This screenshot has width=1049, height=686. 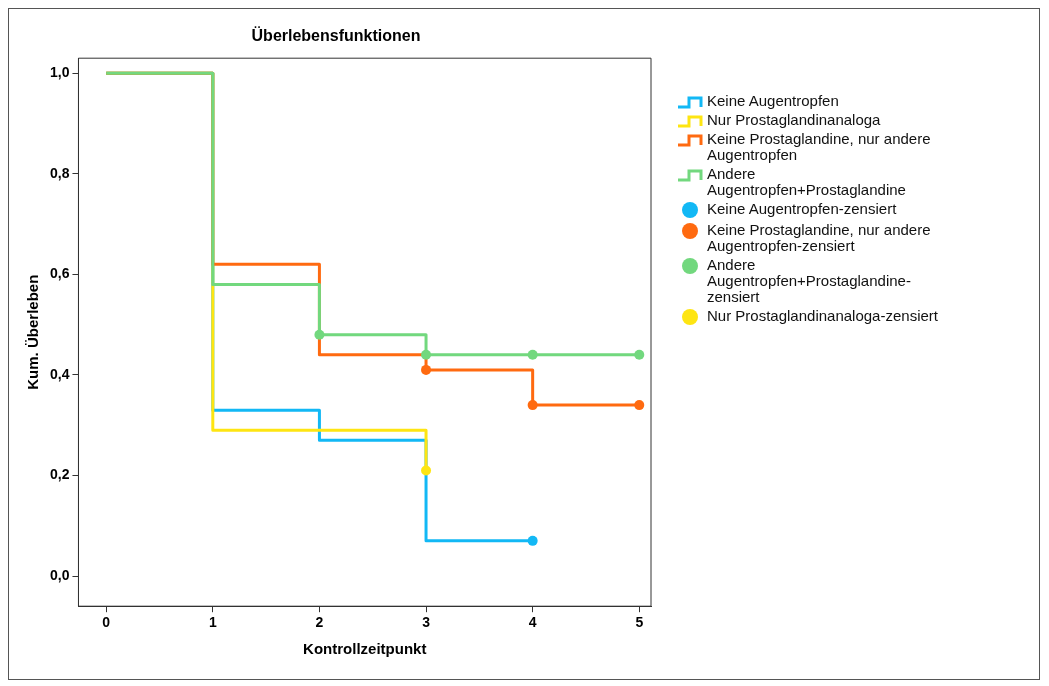 I want to click on legend-label: Andere Augentropfen+Prostaglandine-zensiert, so click(x=809, y=280).